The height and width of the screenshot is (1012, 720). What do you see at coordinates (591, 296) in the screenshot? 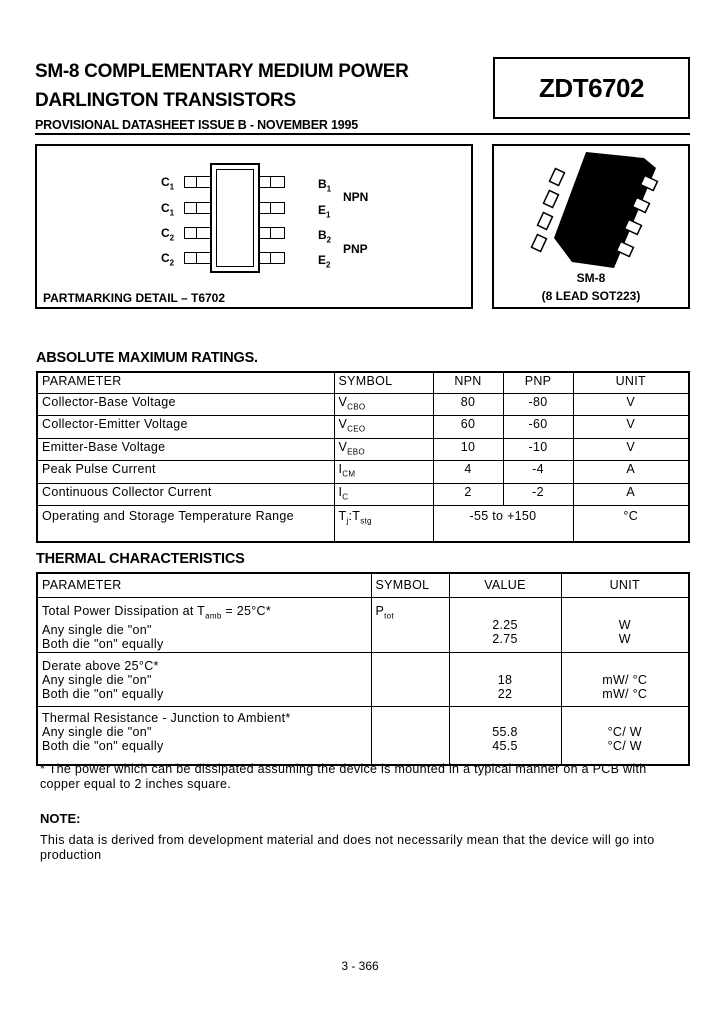
I see `package-desc: (8 LEAD SOT223)` at bounding box center [591, 296].